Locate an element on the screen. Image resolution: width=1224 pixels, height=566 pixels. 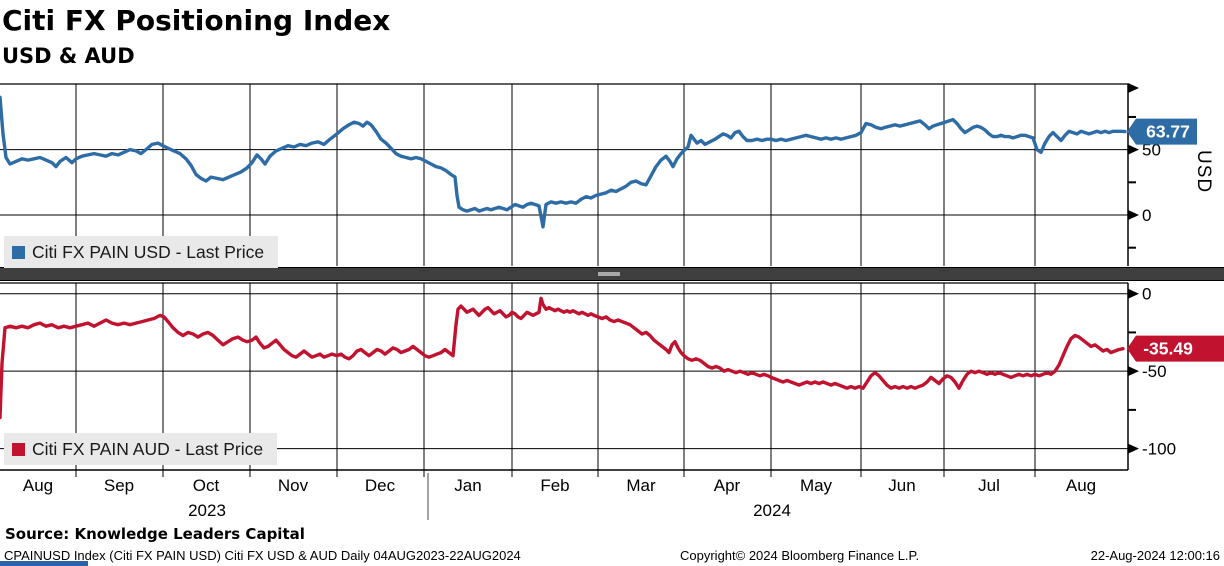
aud-legend: Citi FX PAIN AUD - Last Price is located at coordinates (141, 449).